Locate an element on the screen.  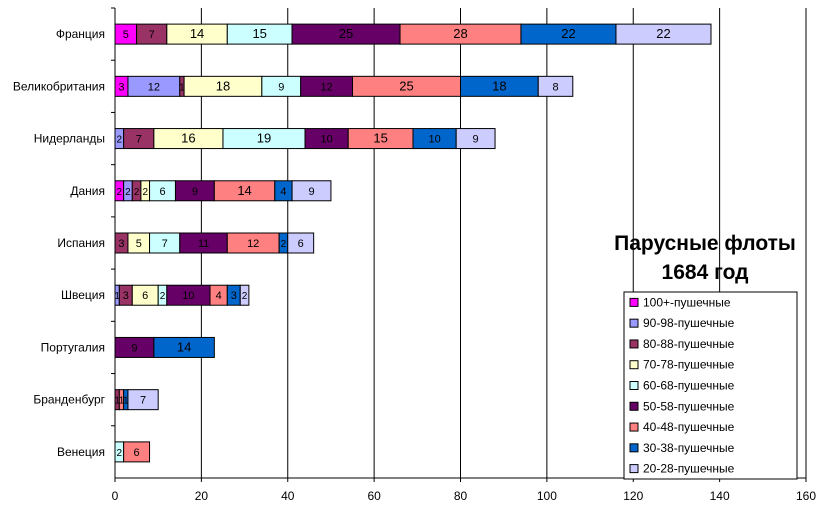
x-tick-label: 20 is located at coordinates (202, 496).